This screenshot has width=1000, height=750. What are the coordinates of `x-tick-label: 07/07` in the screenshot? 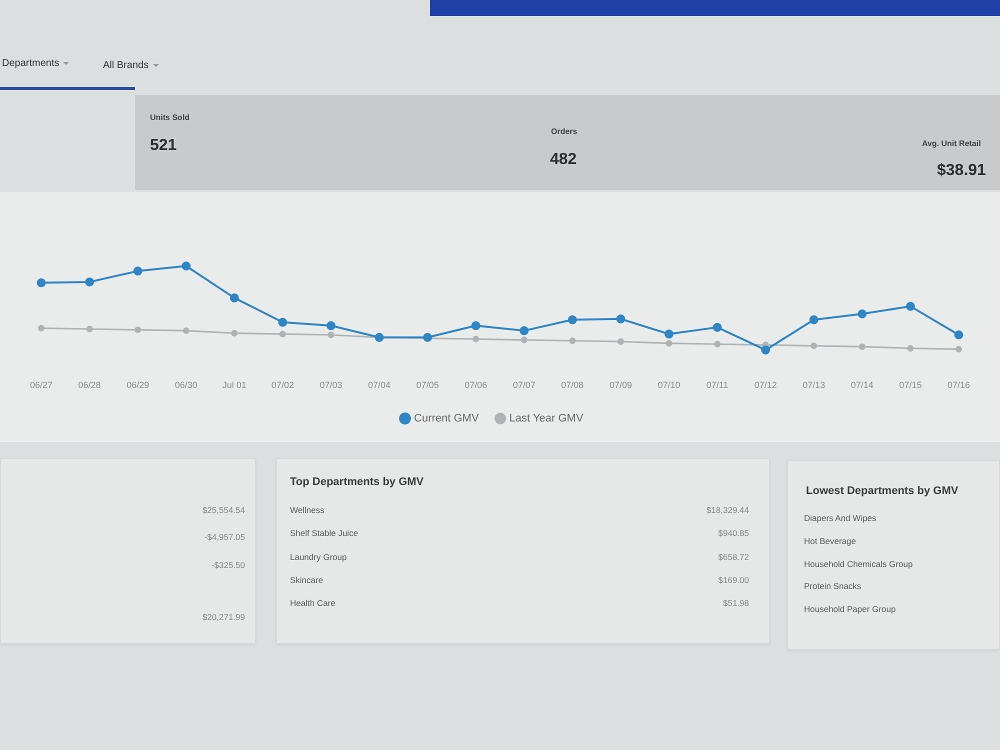 It's located at (524, 385).